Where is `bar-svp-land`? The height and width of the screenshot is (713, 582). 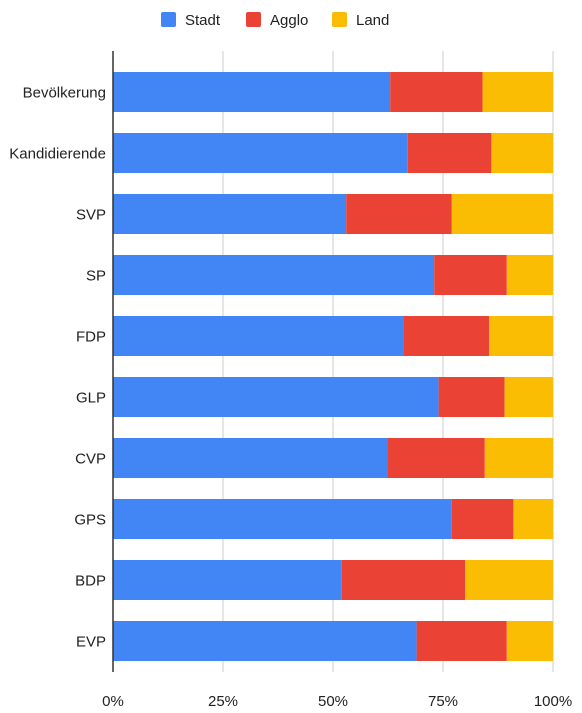
bar-svp-land is located at coordinates (502, 214).